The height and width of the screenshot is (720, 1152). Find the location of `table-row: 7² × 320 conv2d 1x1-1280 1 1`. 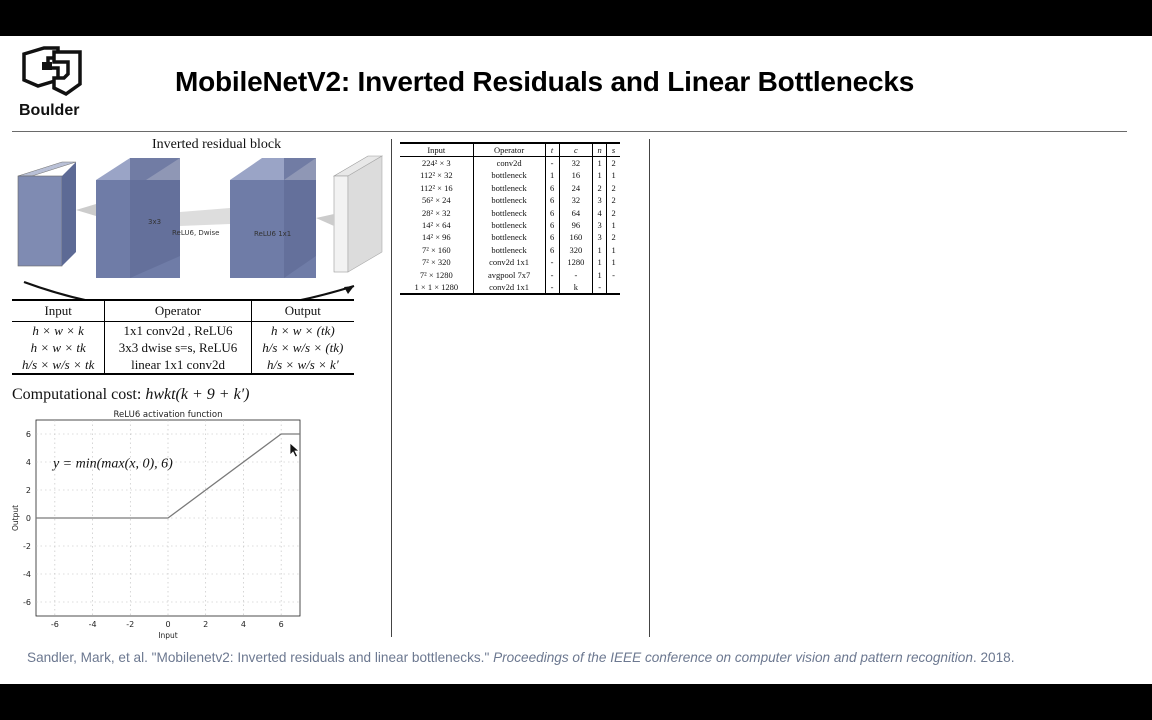

table-row: 7² × 320 conv2d 1x1-1280 1 1 is located at coordinates (510, 262).